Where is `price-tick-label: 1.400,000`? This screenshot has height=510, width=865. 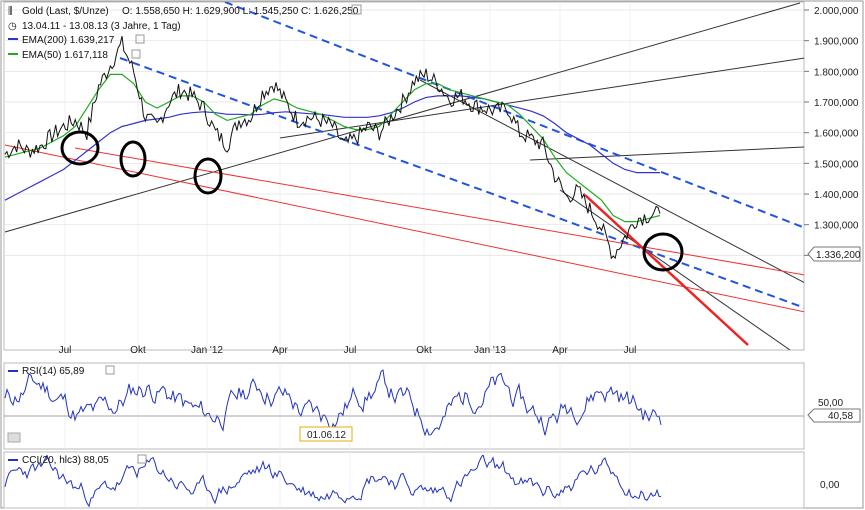 price-tick-label: 1.400,000 is located at coordinates (836, 195).